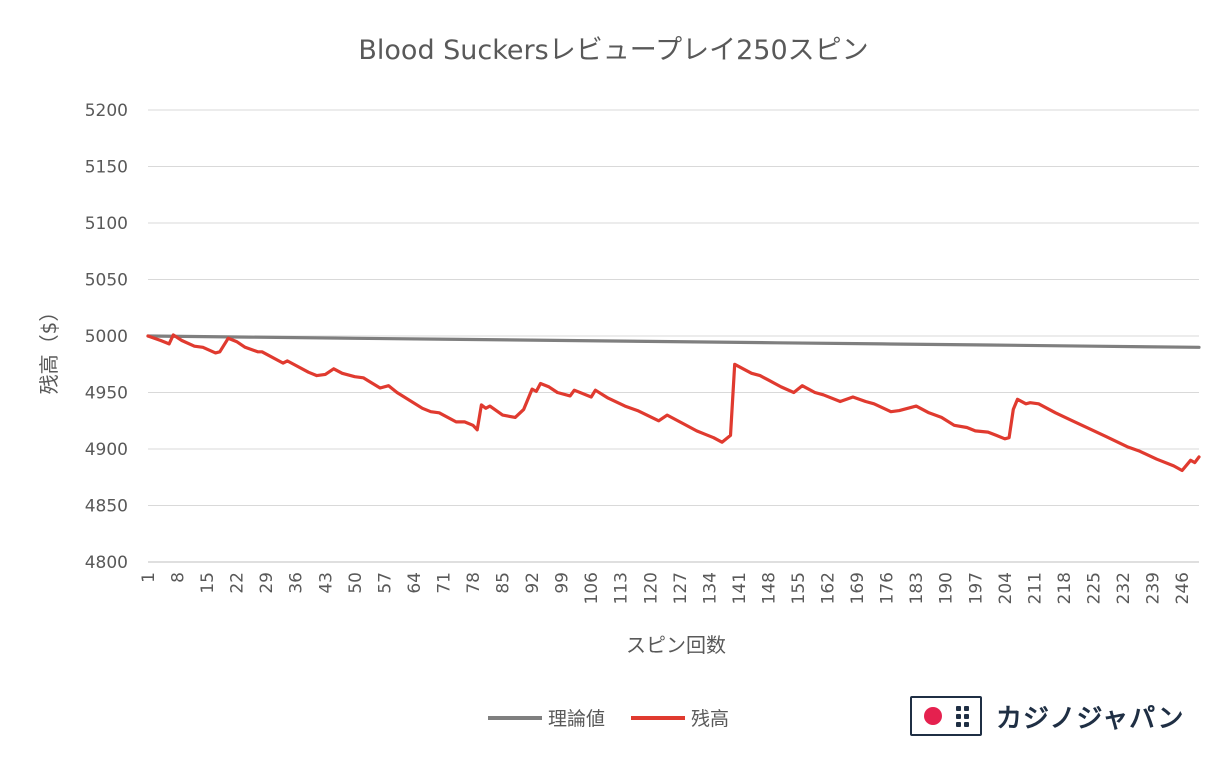 The image size is (1227, 757). What do you see at coordinates (179, 577) in the screenshot?
I see `x-tick-label: 8` at bounding box center [179, 577].